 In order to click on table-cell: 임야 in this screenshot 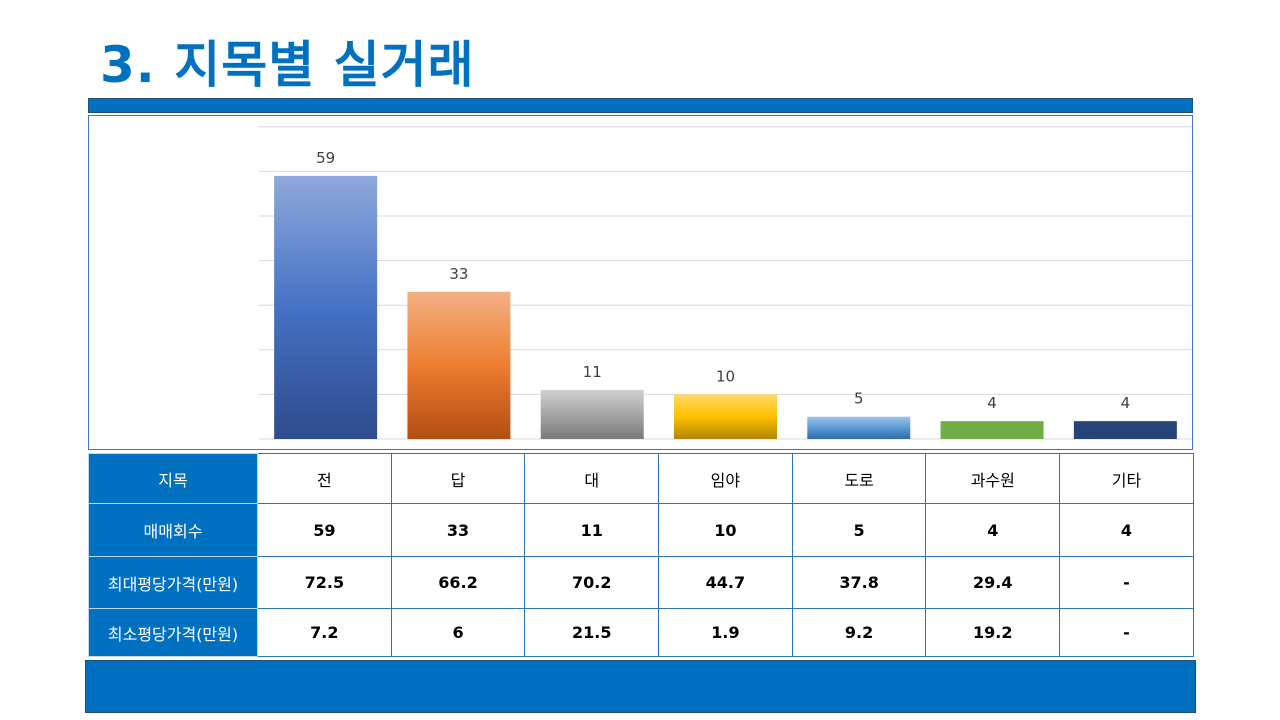, I will do `click(725, 478)`.